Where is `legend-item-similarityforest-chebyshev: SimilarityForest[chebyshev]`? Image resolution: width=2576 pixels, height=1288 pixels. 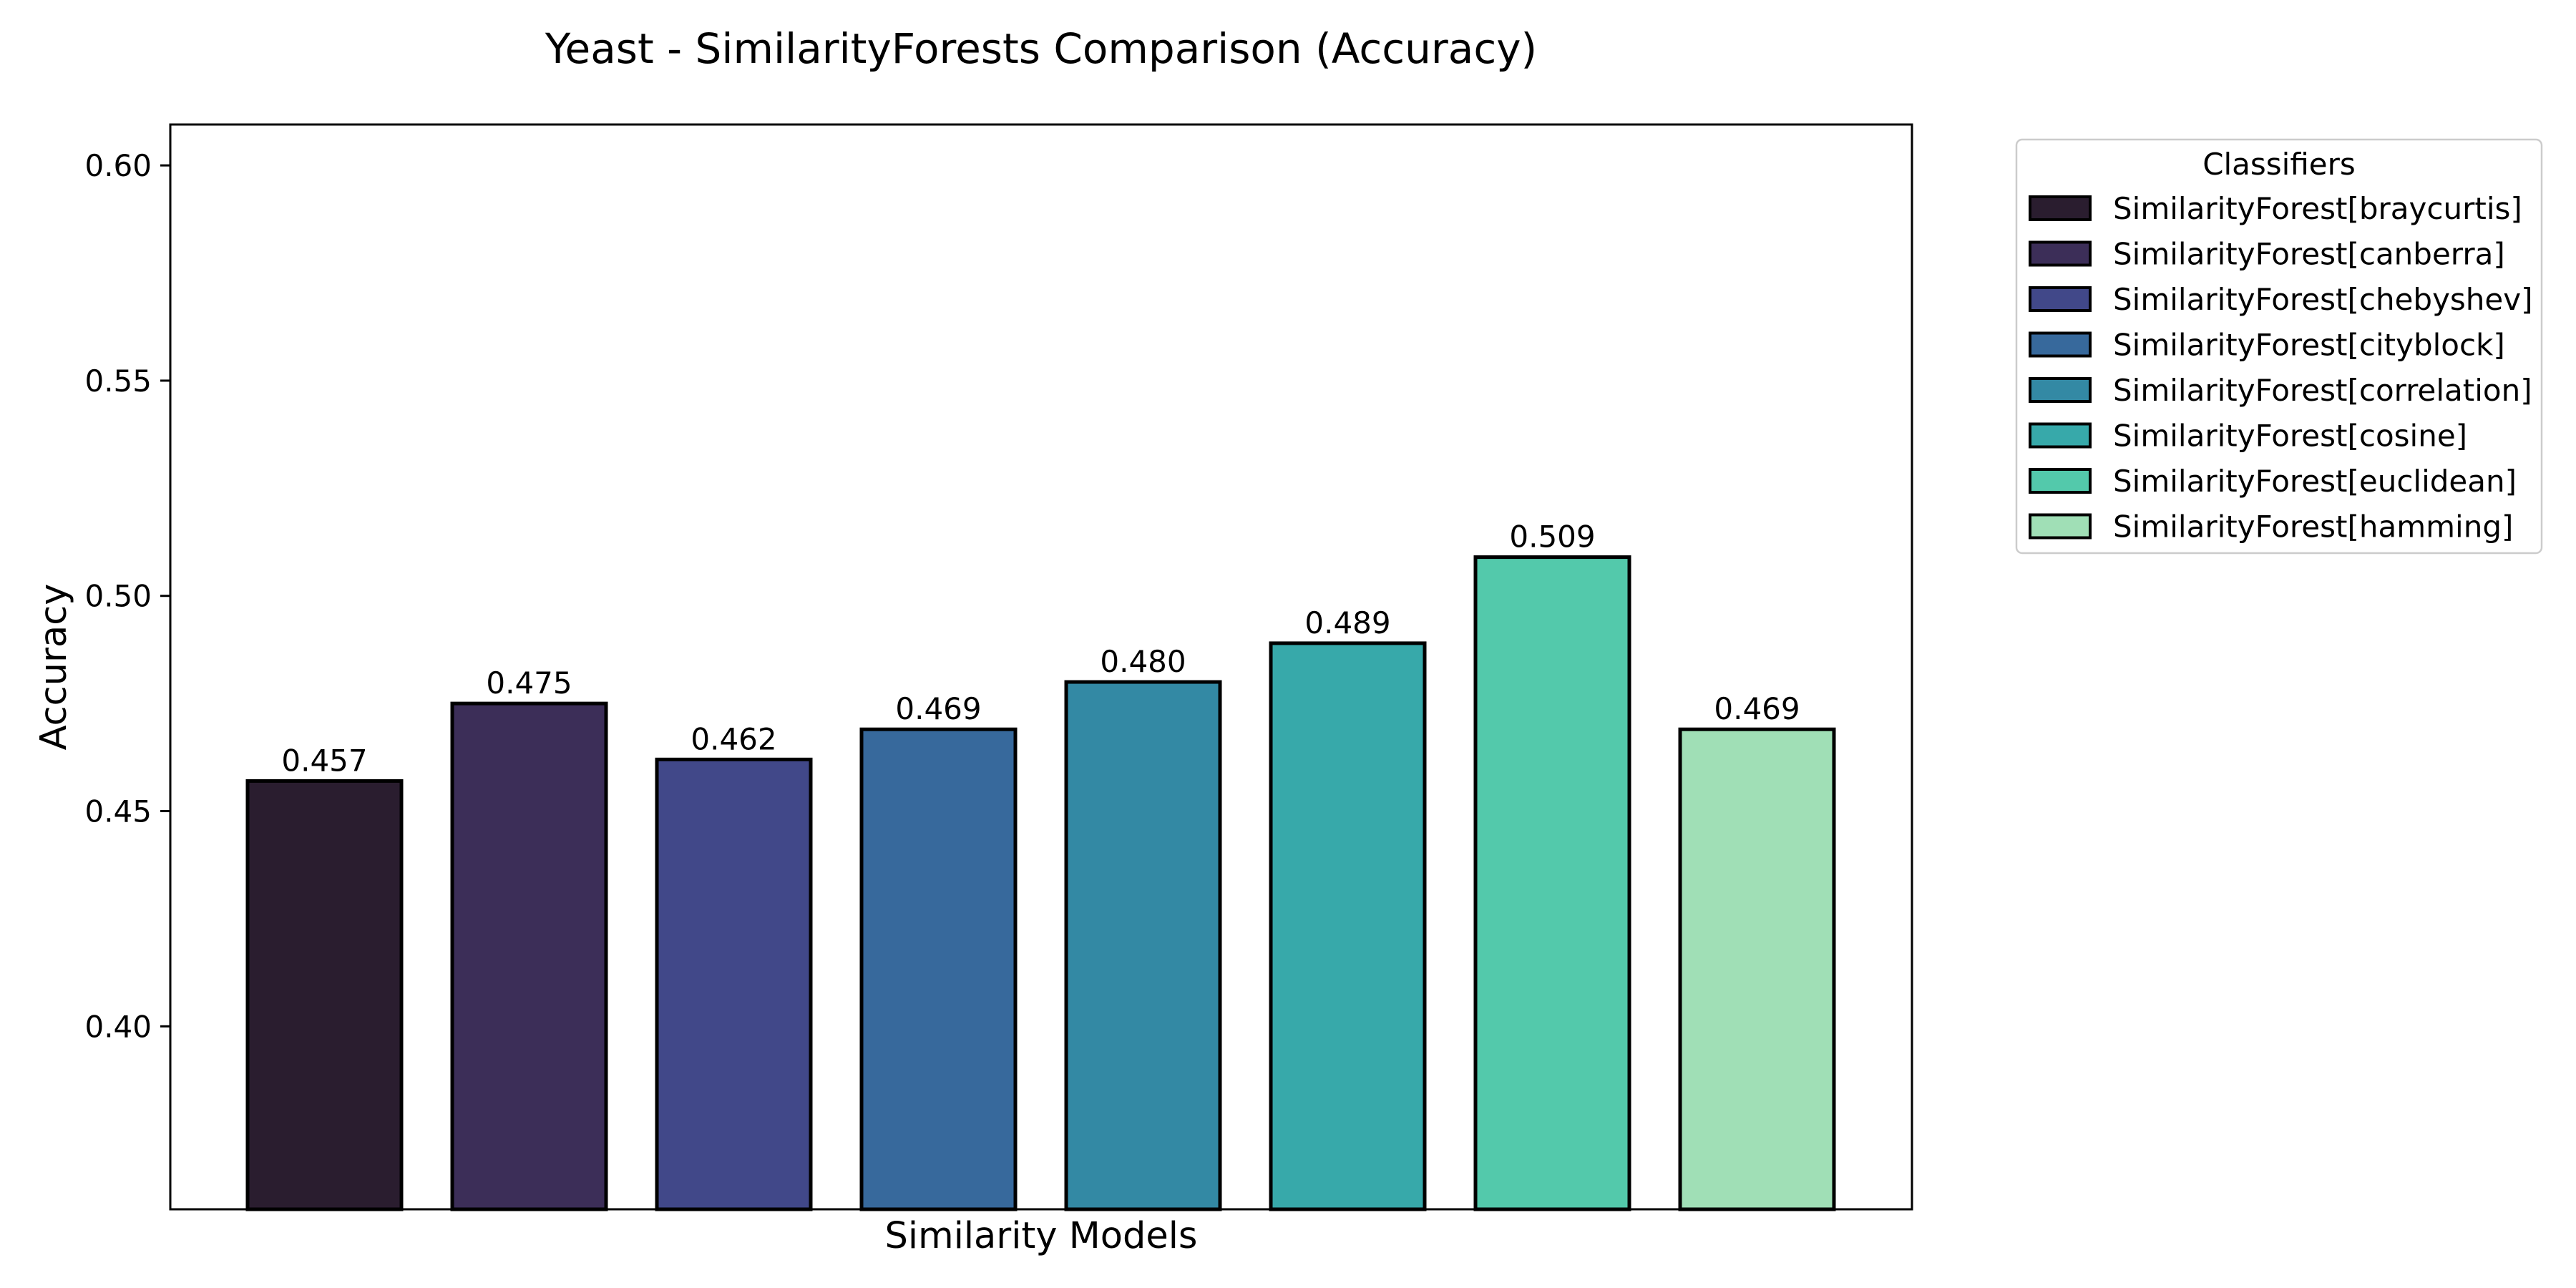 legend-item-similarityforest-chebyshev: SimilarityForest[chebyshev] is located at coordinates (2281, 299).